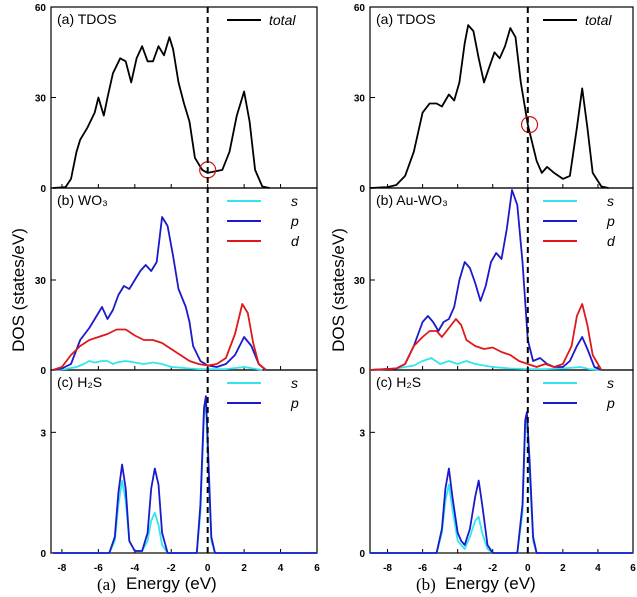  Describe the element at coordinates (18, 290) in the screenshot. I see `y-axis-label-left: DOS (states/eV)` at that location.